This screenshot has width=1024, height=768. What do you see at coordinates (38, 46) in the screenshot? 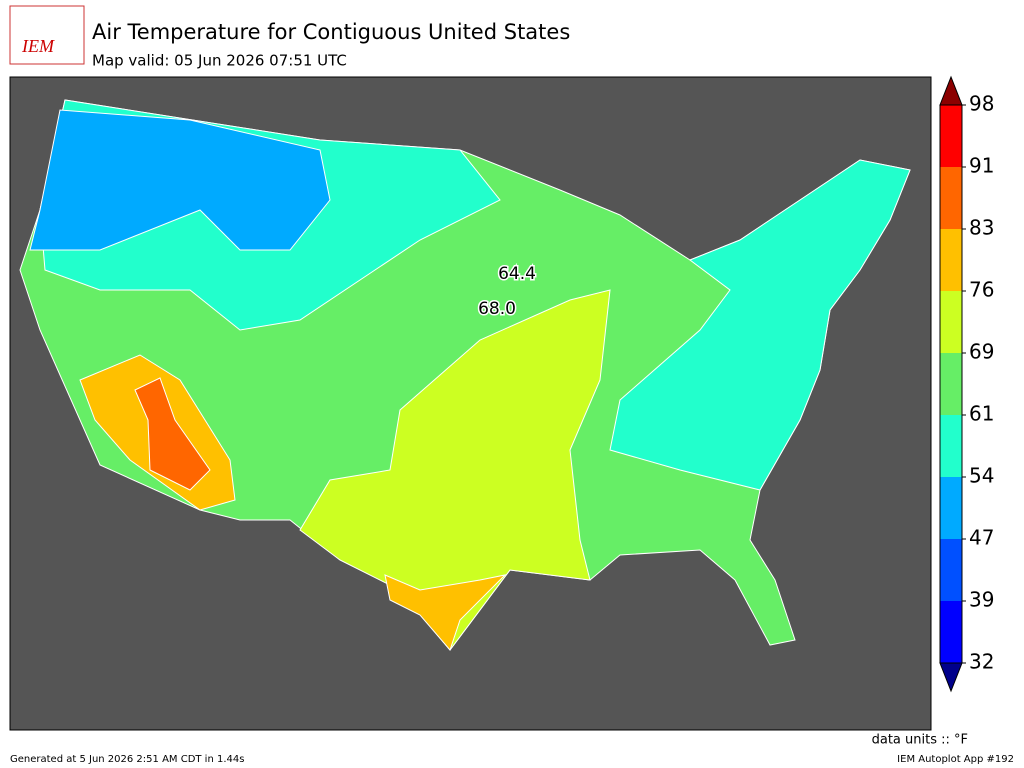
I see `logo: IEM` at bounding box center [38, 46].